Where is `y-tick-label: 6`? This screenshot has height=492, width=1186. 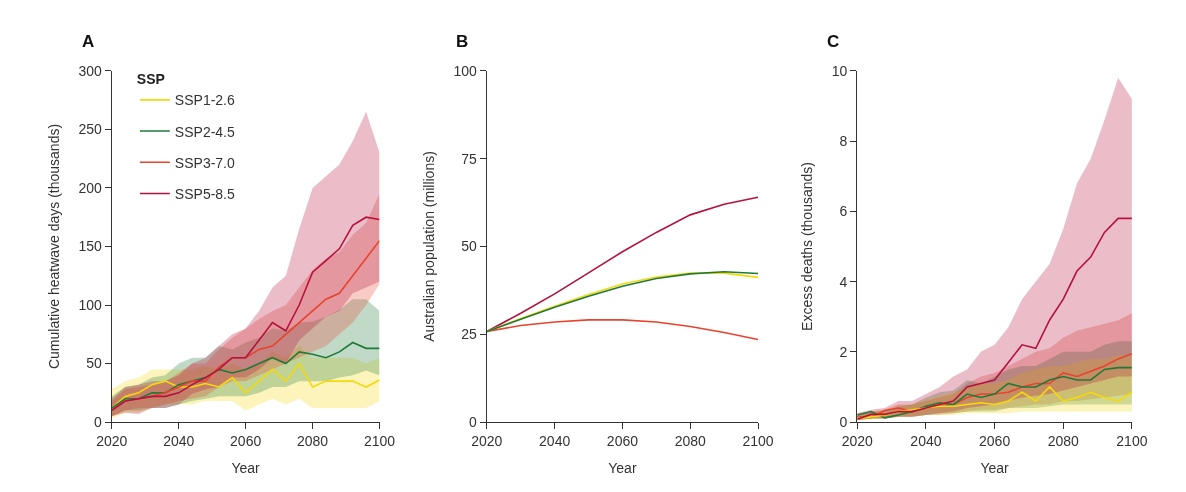
y-tick-label: 6 is located at coordinates (843, 211).